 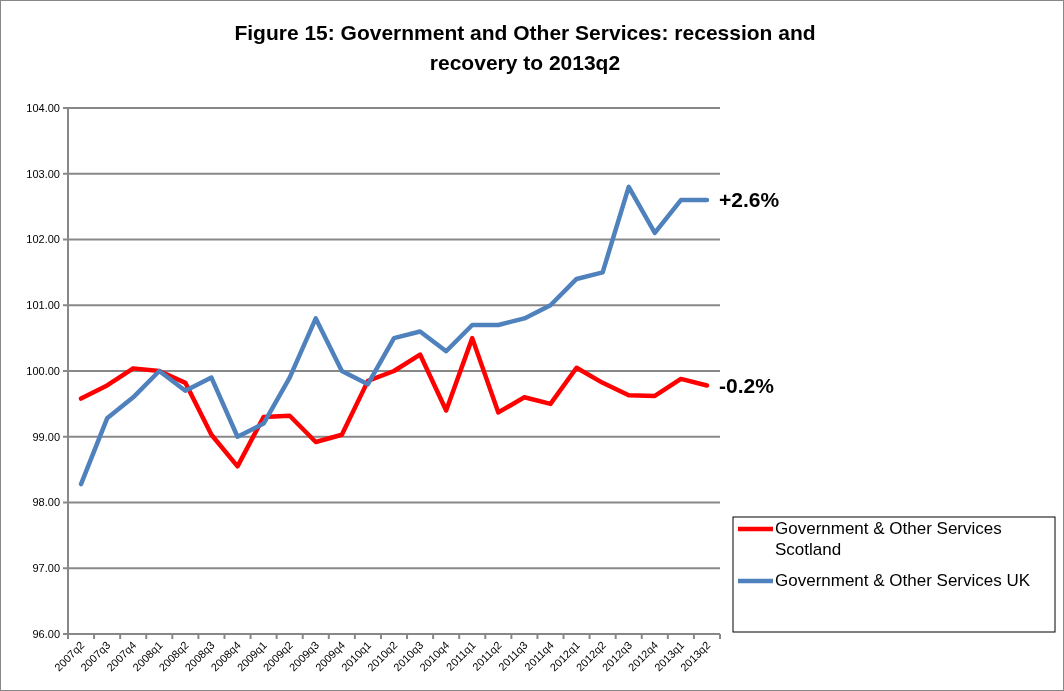 I want to click on annotation: +2.6%, so click(x=749, y=200).